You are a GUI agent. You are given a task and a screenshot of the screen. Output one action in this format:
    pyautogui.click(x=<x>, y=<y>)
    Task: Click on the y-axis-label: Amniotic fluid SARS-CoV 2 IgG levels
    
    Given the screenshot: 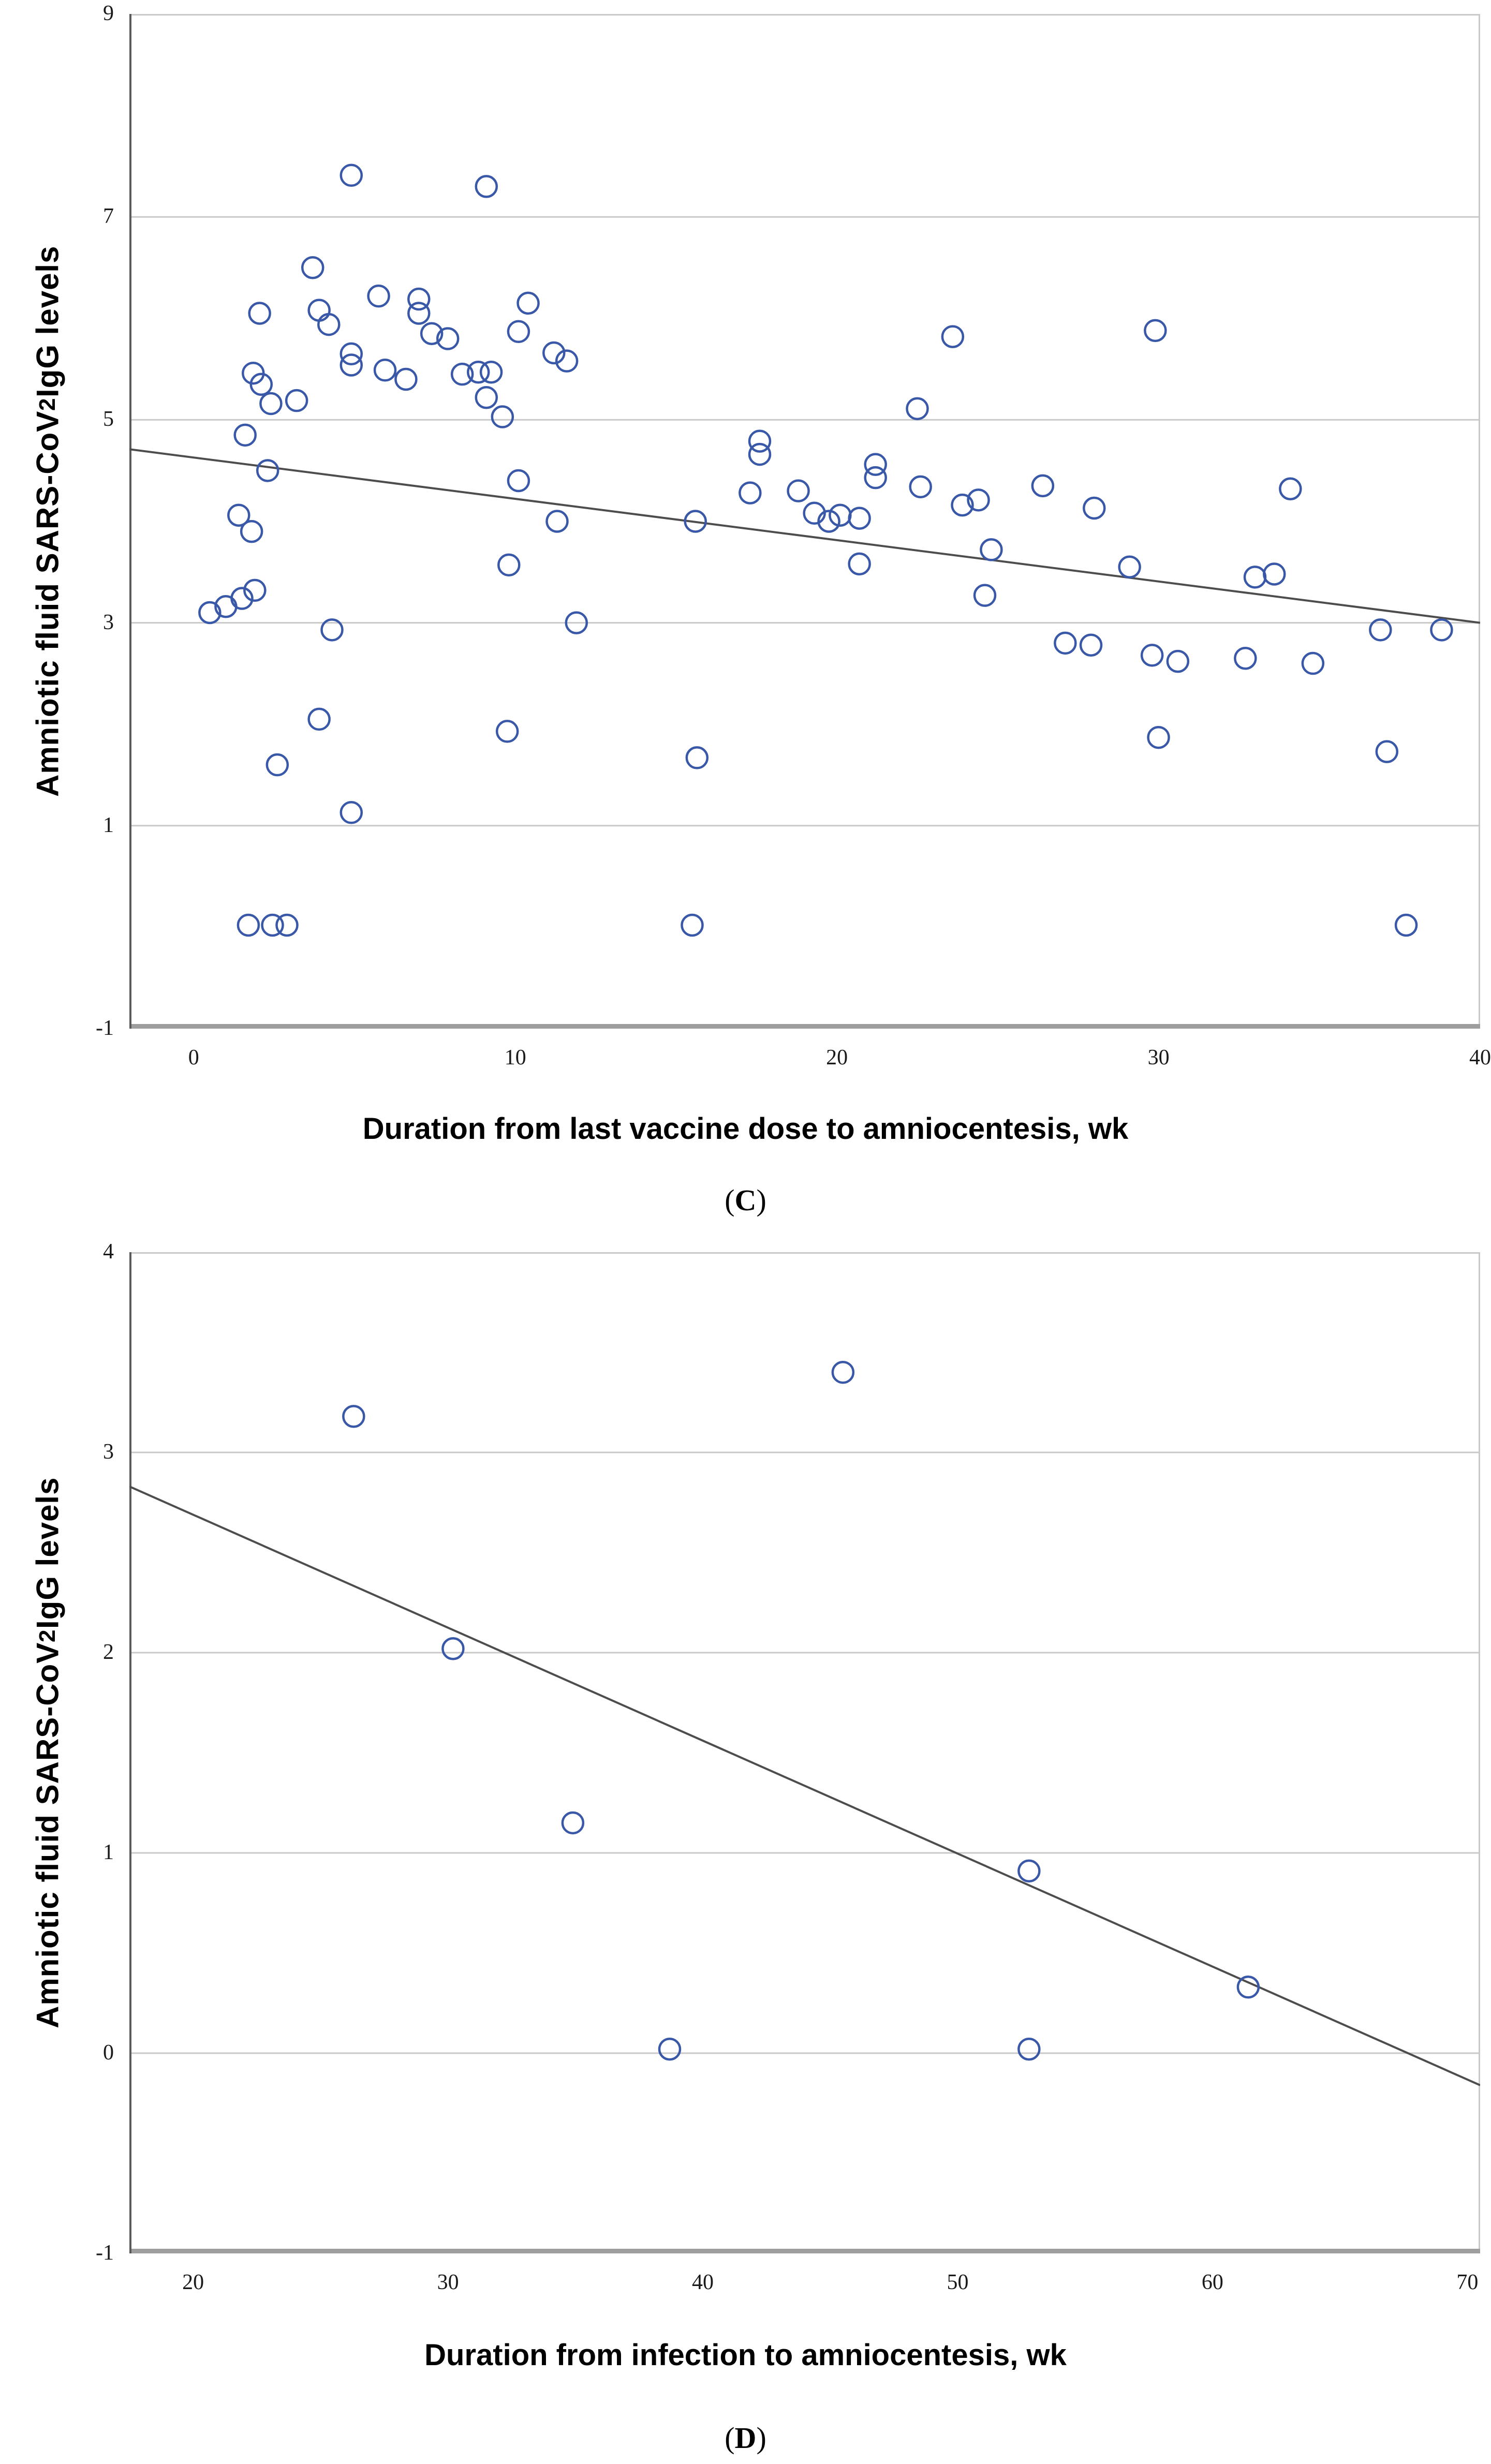 What is the action you would take?
    pyautogui.click(x=47, y=1752)
    